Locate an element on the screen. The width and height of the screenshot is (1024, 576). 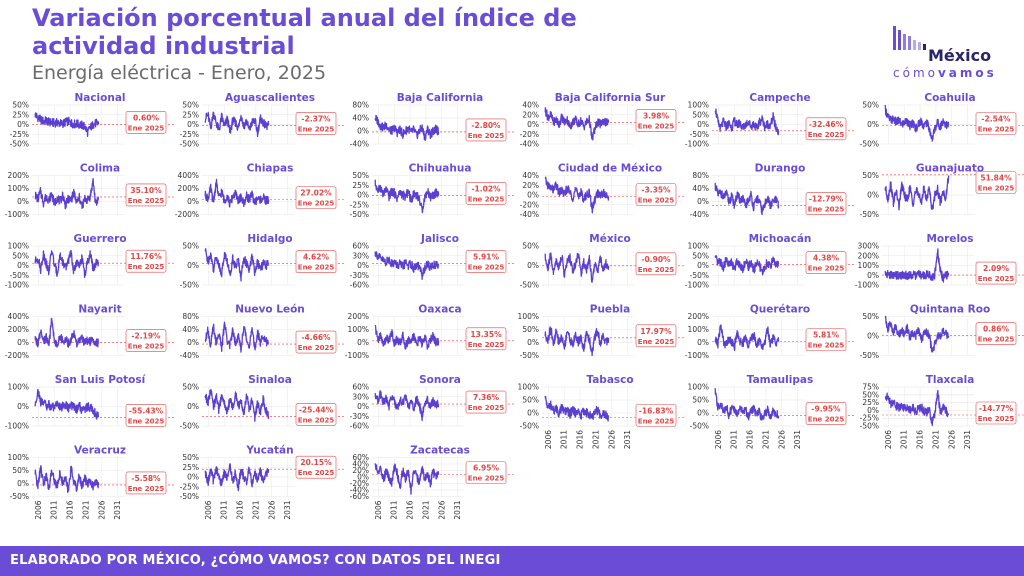
chart-title: Ciudad de México is located at coordinates (610, 169).